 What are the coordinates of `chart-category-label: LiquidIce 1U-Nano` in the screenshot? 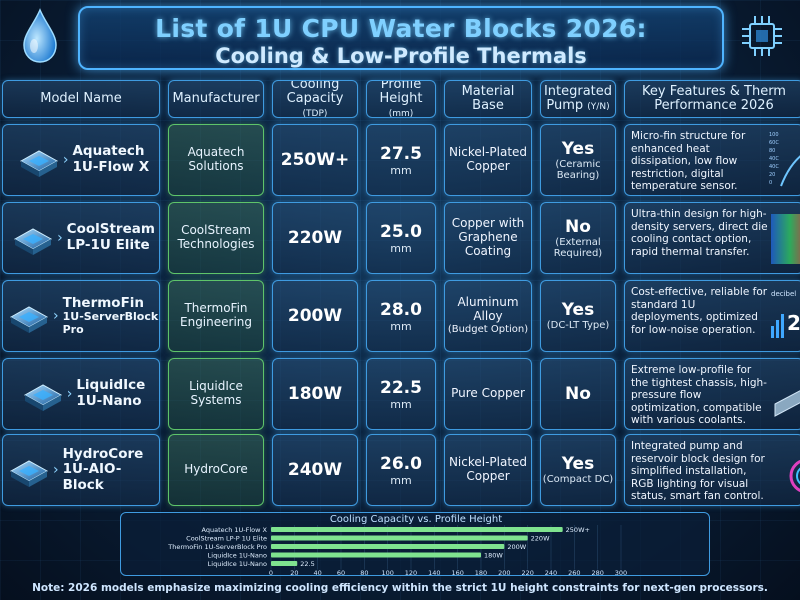 It's located at (237, 564).